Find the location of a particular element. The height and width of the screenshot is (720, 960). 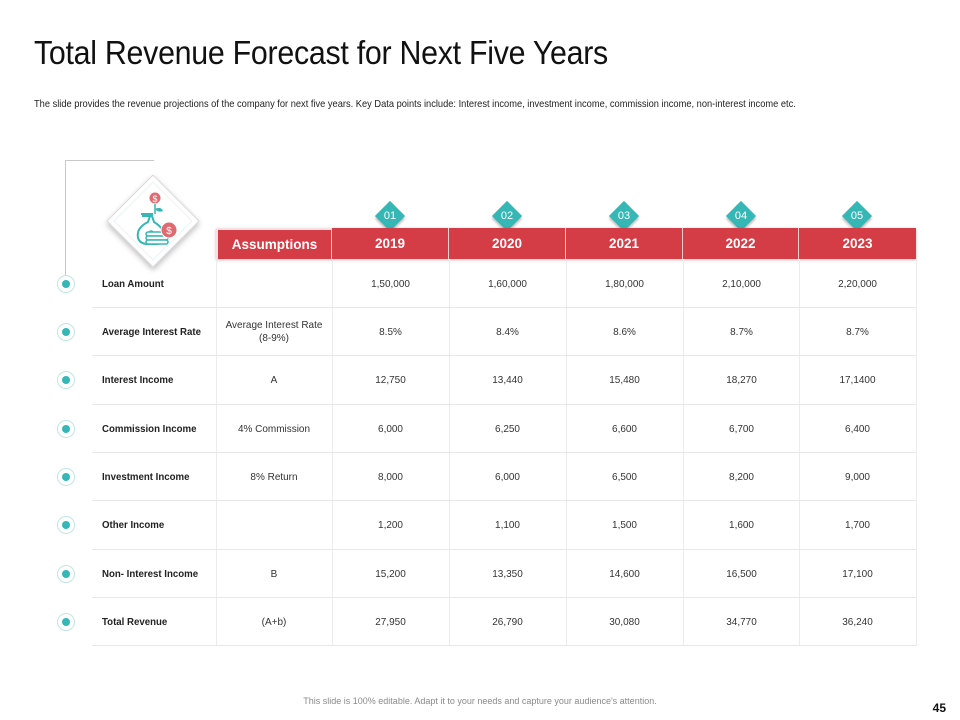

cell-2021: 1,80,000 is located at coordinates (624, 283).